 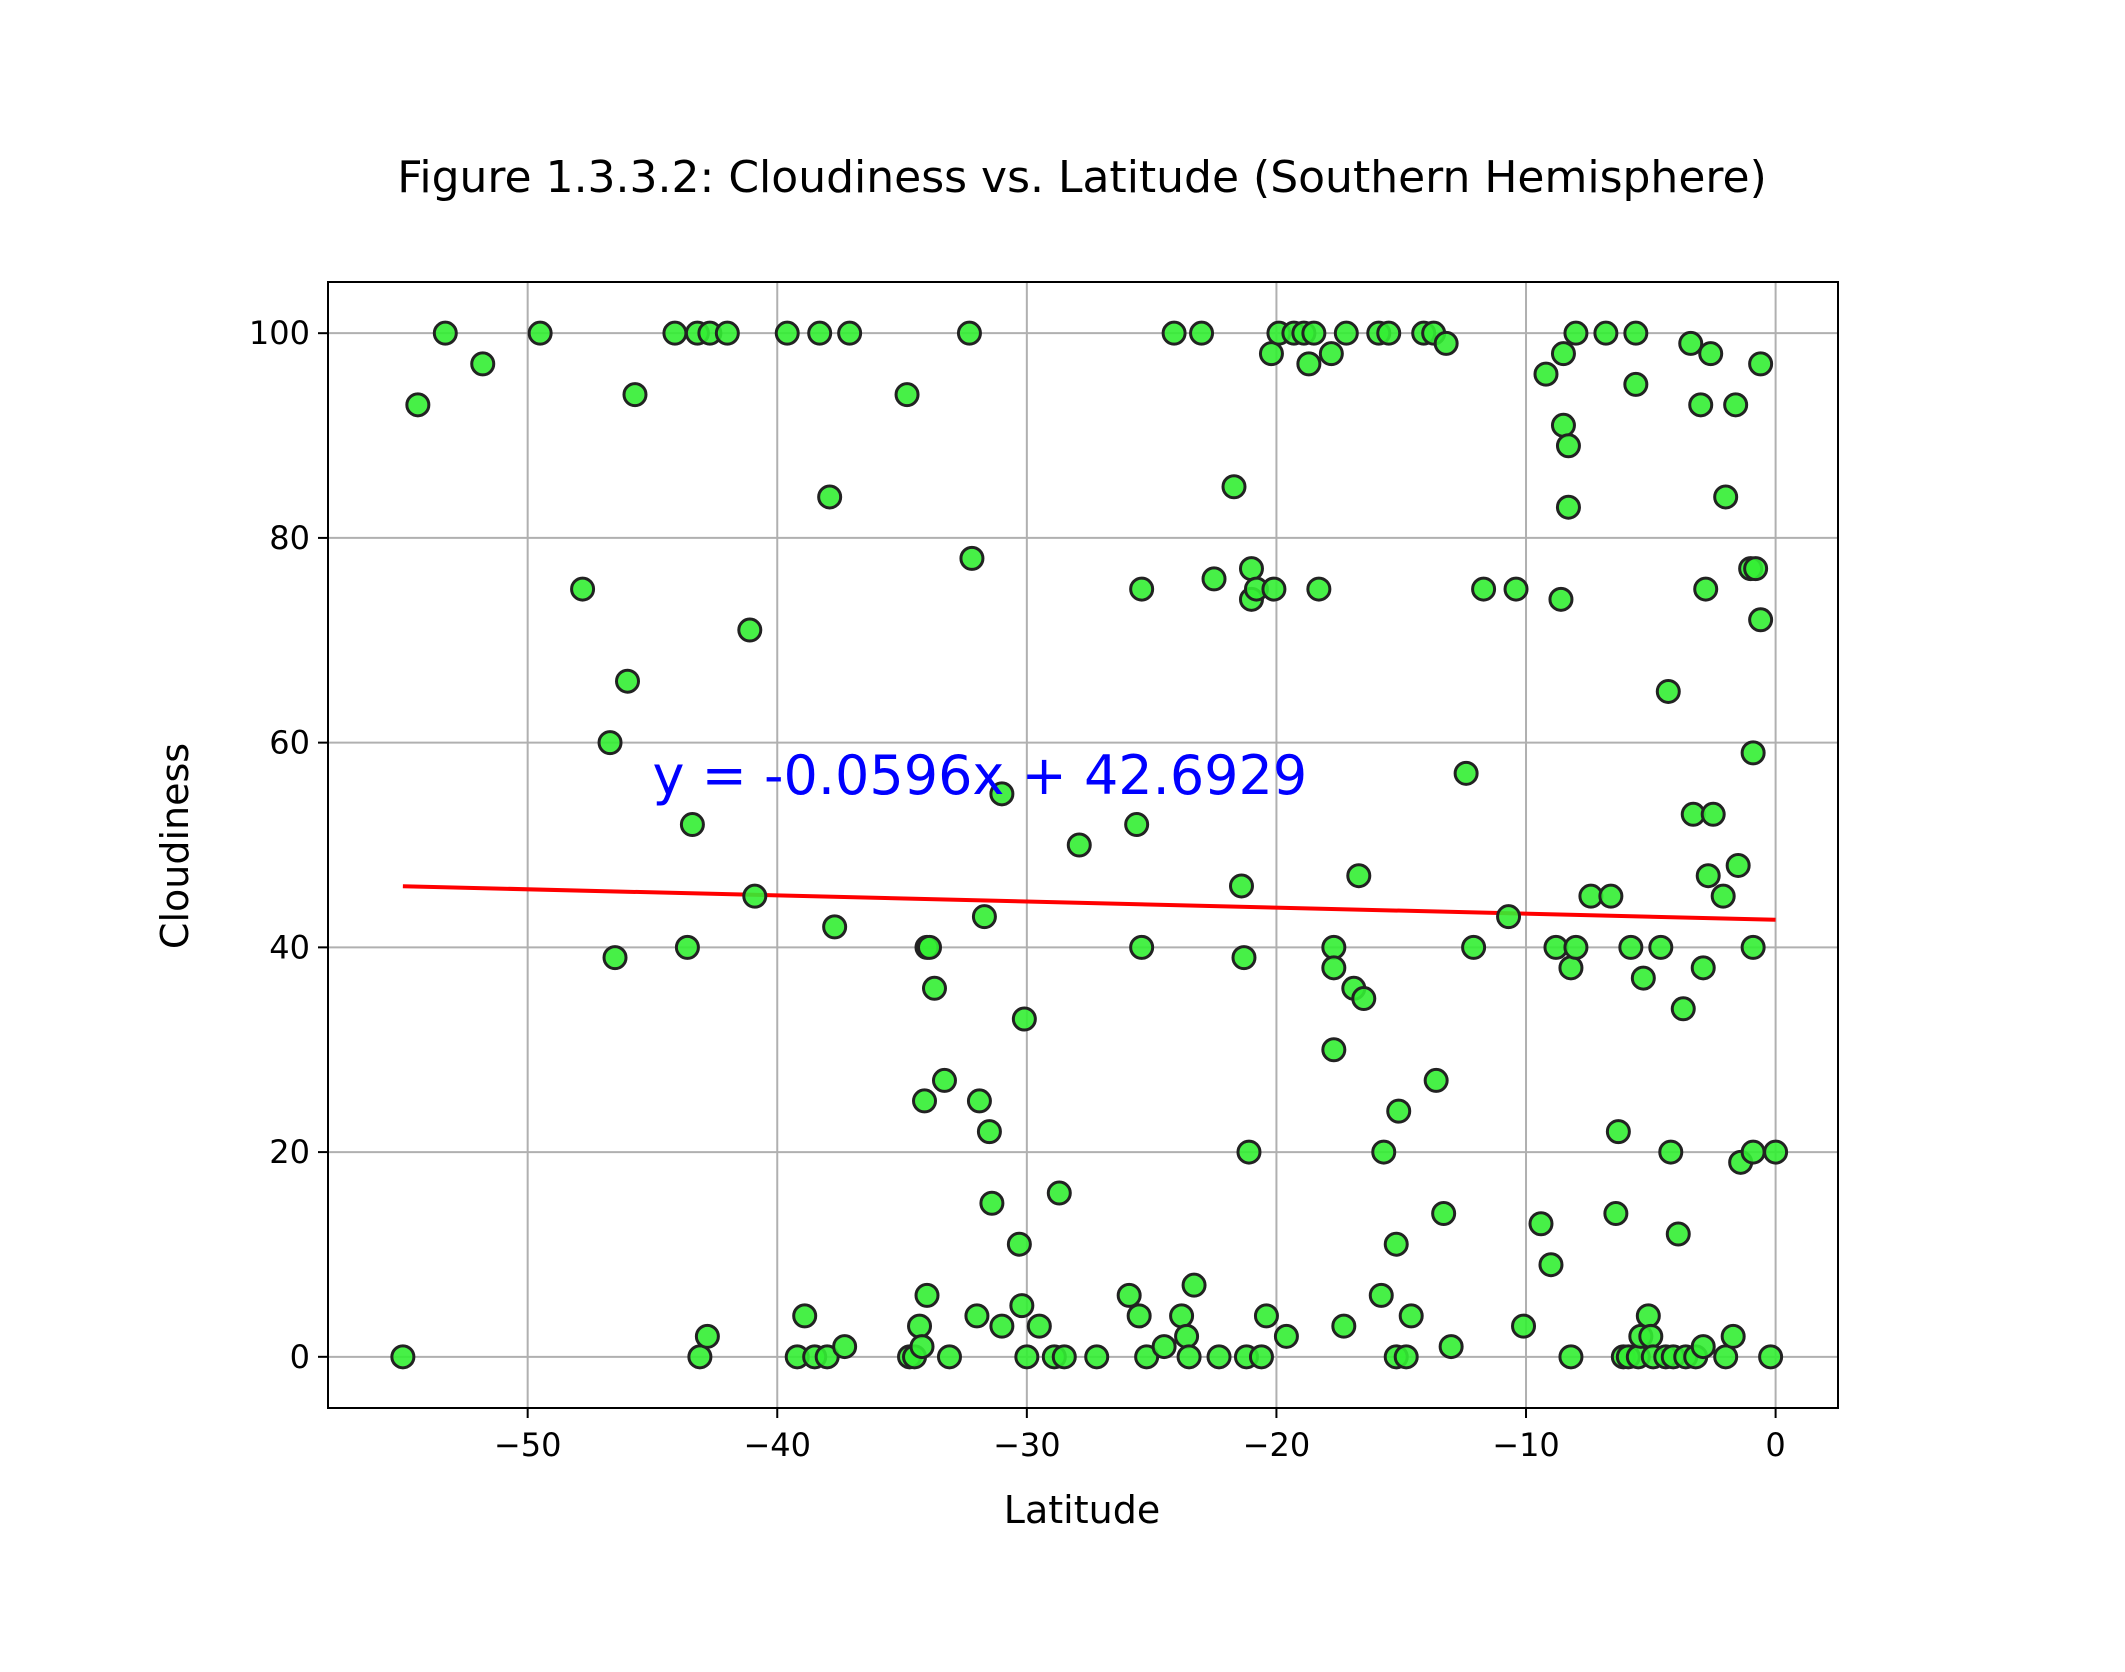 I want to click on x-tick-label: −30, so click(x=1027, y=1445).